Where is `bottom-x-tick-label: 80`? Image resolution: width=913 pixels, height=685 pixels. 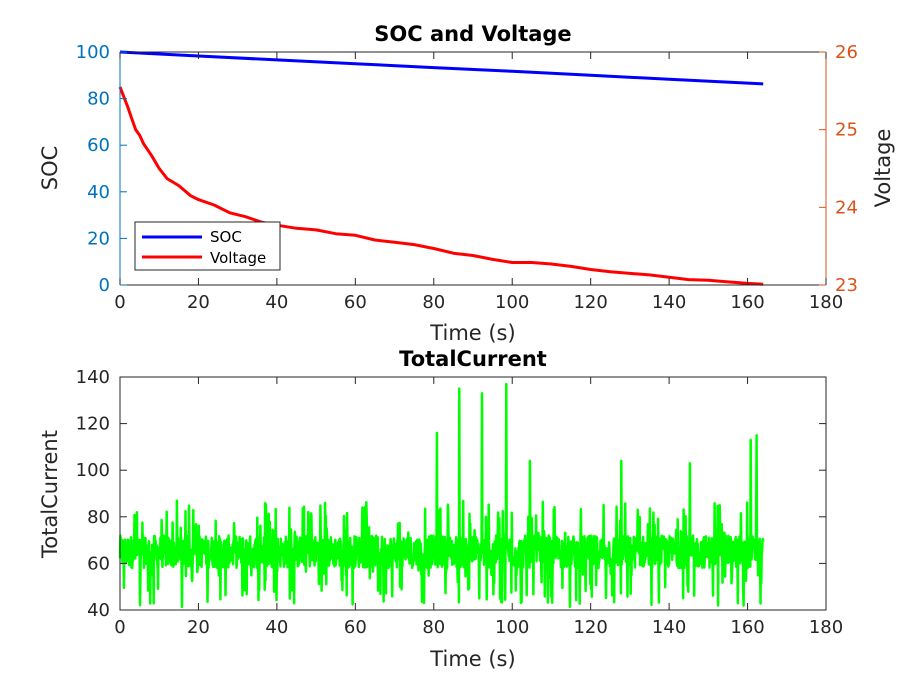
bottom-x-tick-label: 80 is located at coordinates (433, 627).